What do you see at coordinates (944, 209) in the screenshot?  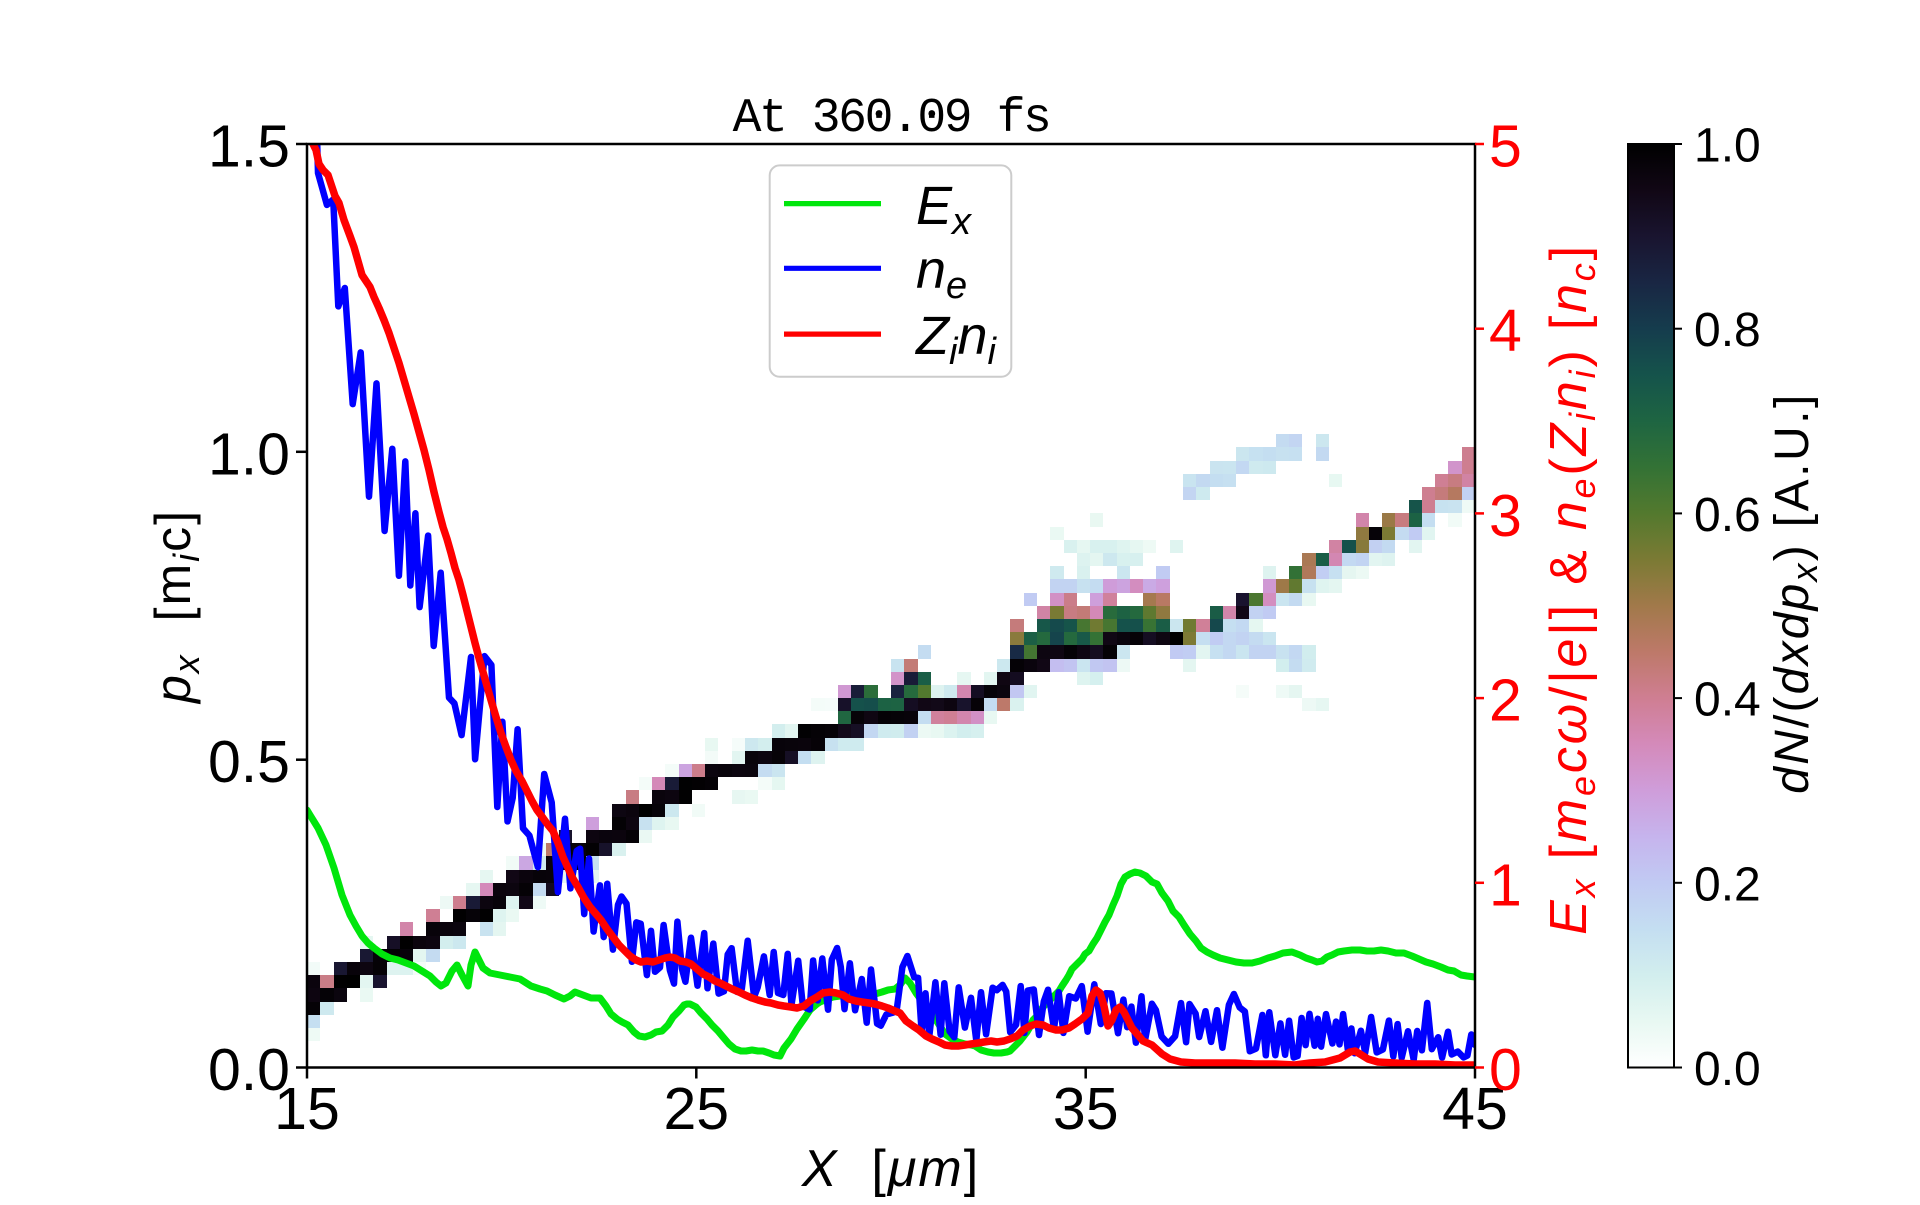 I see `svg-text: Ex` at bounding box center [944, 209].